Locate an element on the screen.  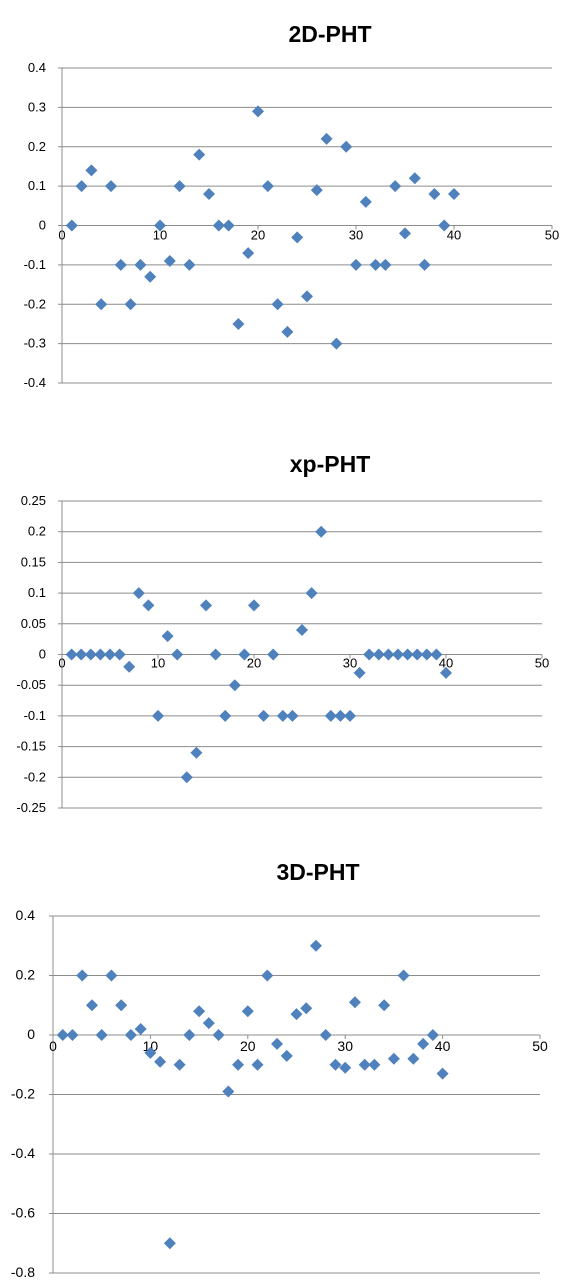
y-tick-label: -0.3 is located at coordinates (35, 343).